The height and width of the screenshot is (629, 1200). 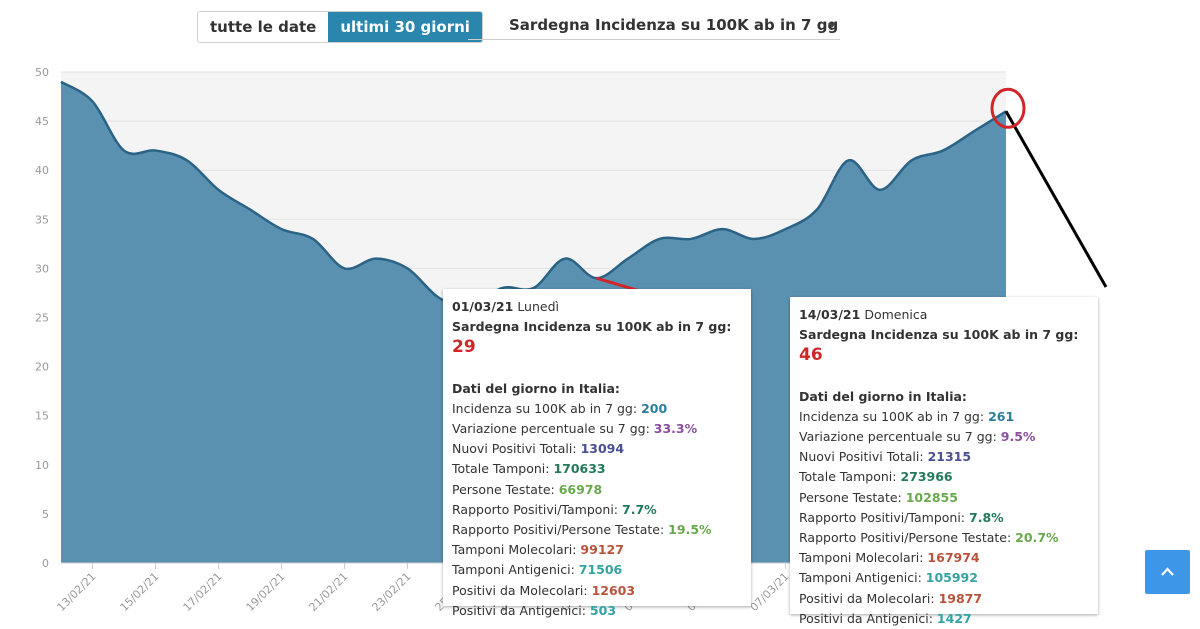 I want to click on tooltip-row-value: 1427, so click(x=954, y=618).